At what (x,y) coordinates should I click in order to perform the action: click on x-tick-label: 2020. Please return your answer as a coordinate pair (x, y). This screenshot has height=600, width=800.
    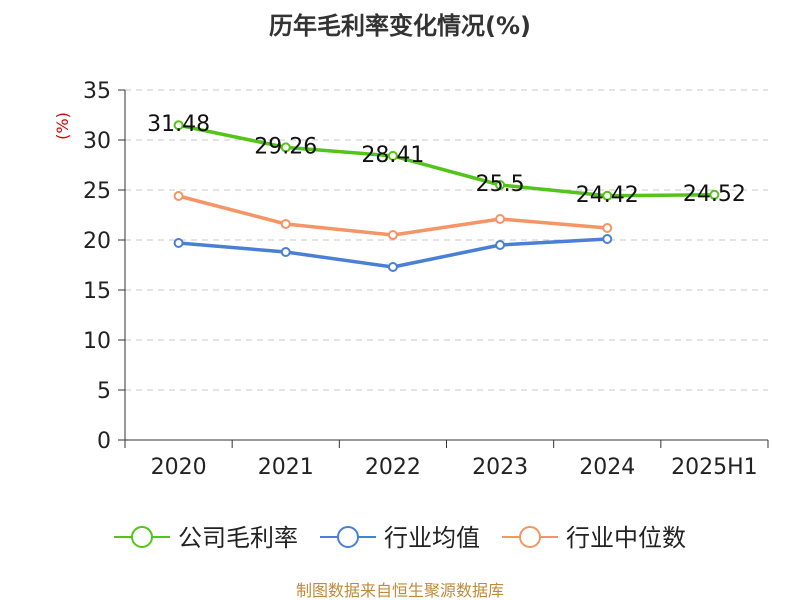
    Looking at the image, I should click on (179, 467).